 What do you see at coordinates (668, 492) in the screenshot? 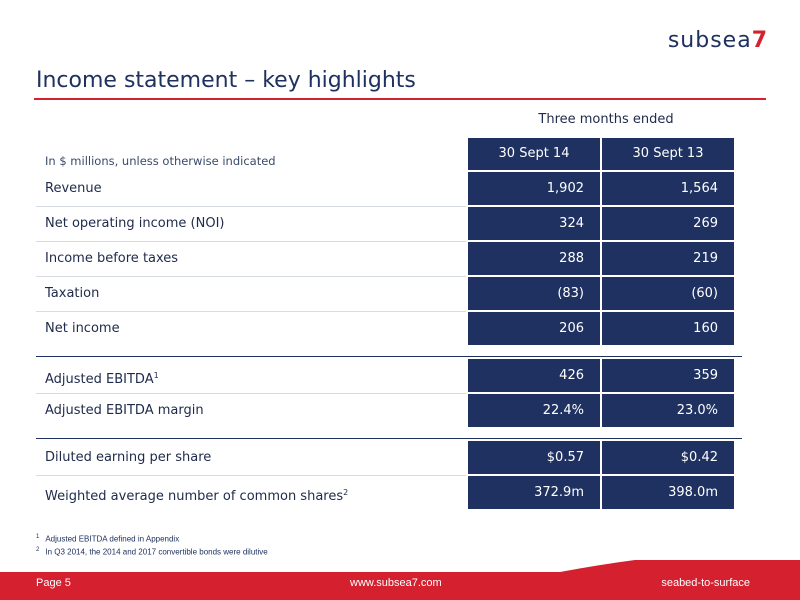
I see `table-cell: 398.0m` at bounding box center [668, 492].